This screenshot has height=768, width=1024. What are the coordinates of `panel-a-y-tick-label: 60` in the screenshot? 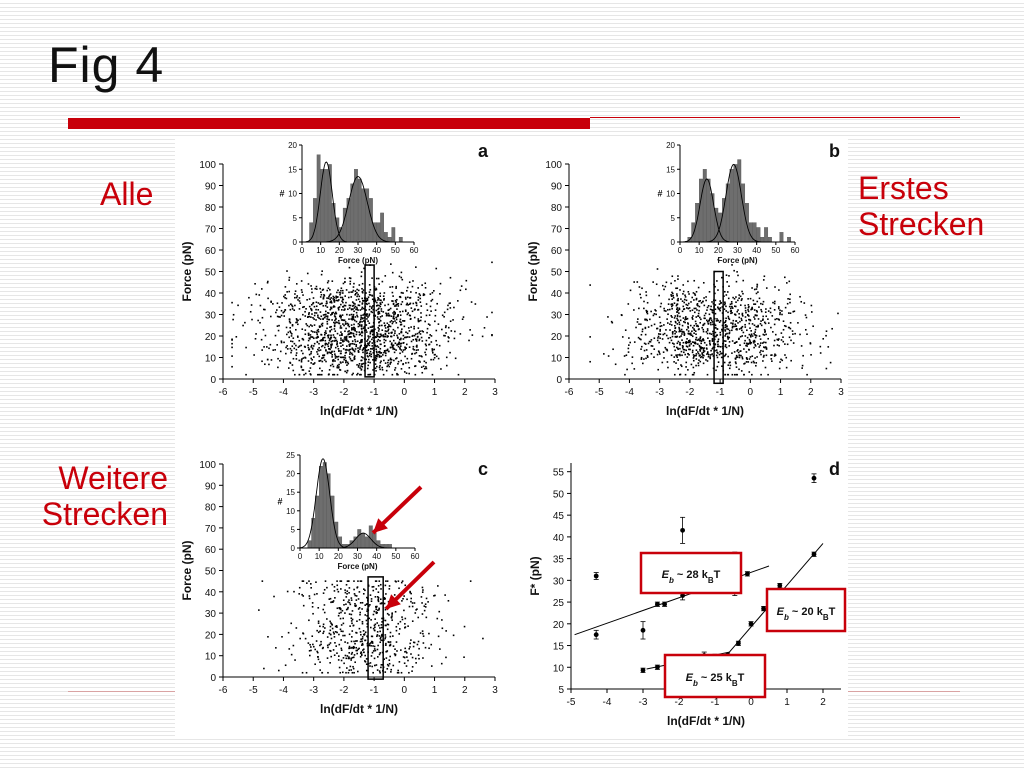 It's located at (211, 251).